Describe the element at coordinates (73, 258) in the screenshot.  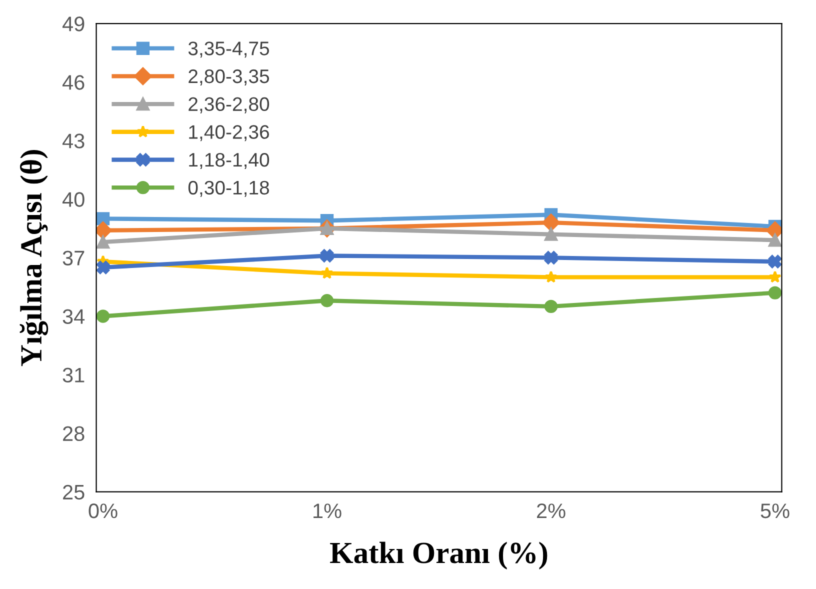
I see `y-tick-label: 37` at that location.